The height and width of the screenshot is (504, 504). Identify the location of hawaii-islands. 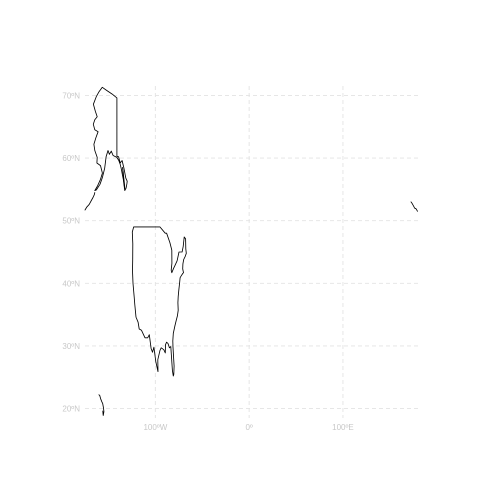
(101, 405).